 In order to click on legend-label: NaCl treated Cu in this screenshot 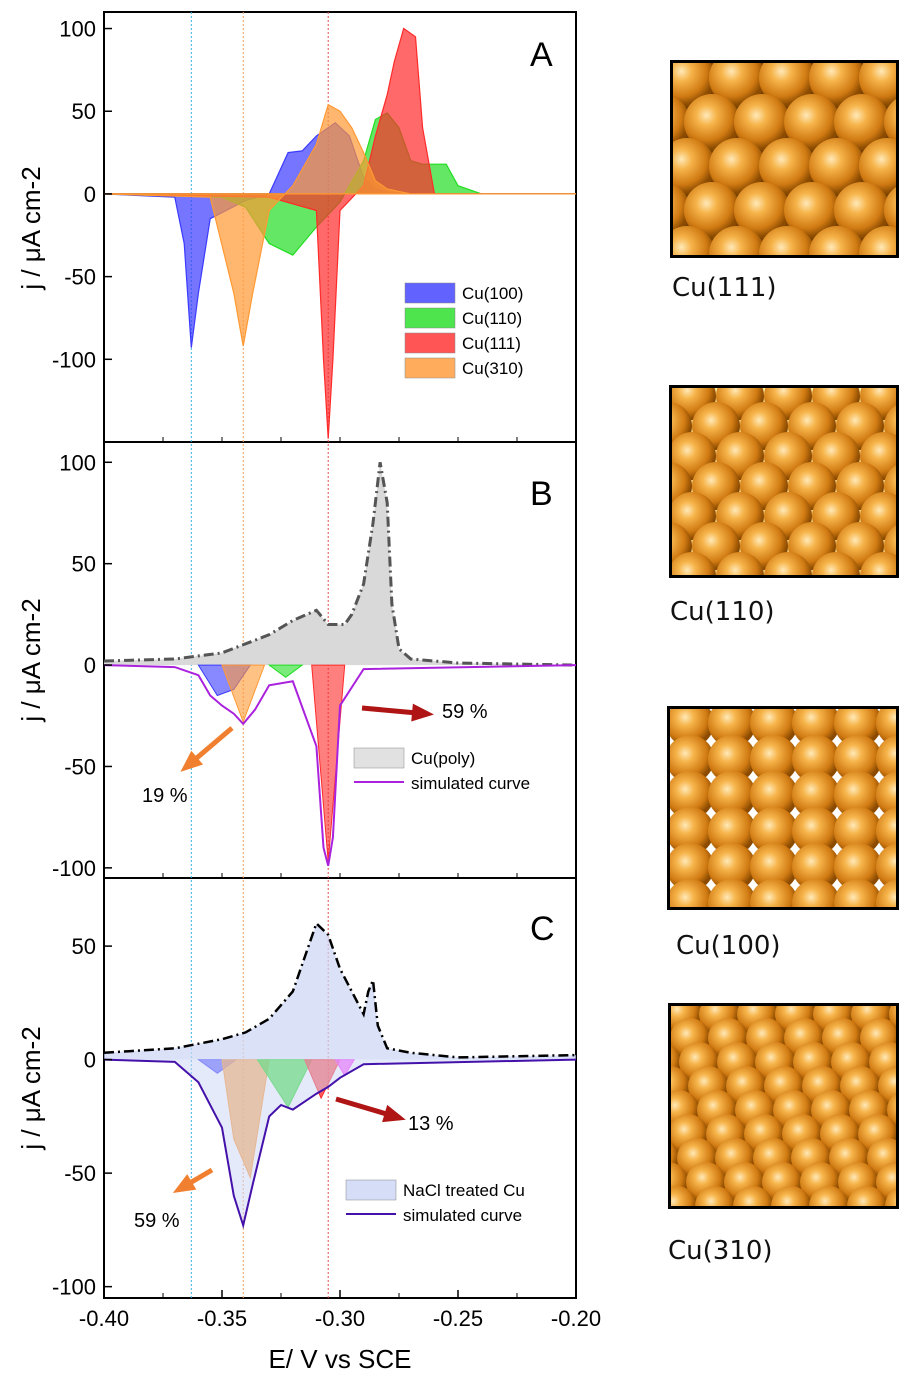, I will do `click(464, 1190)`.